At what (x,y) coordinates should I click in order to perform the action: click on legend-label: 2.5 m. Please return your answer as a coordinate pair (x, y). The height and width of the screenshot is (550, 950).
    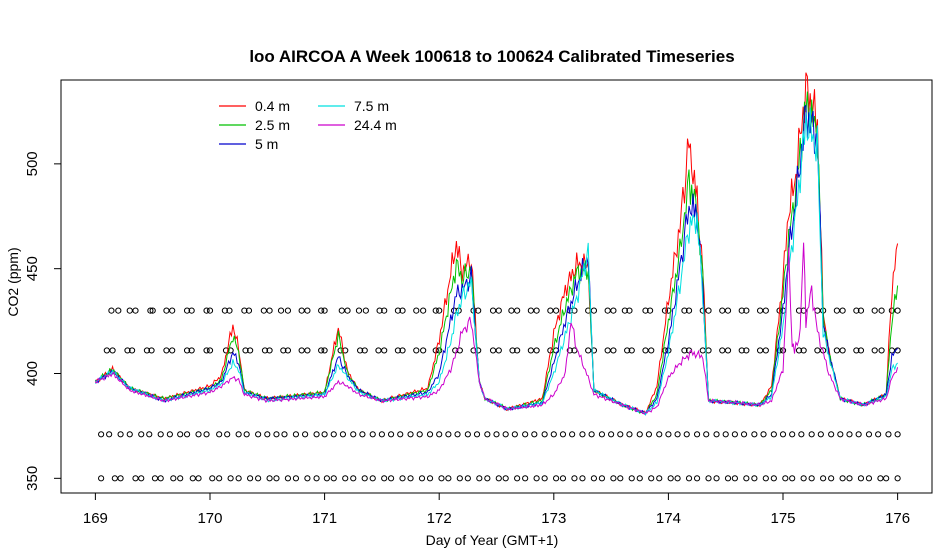
    Looking at the image, I should click on (272, 125).